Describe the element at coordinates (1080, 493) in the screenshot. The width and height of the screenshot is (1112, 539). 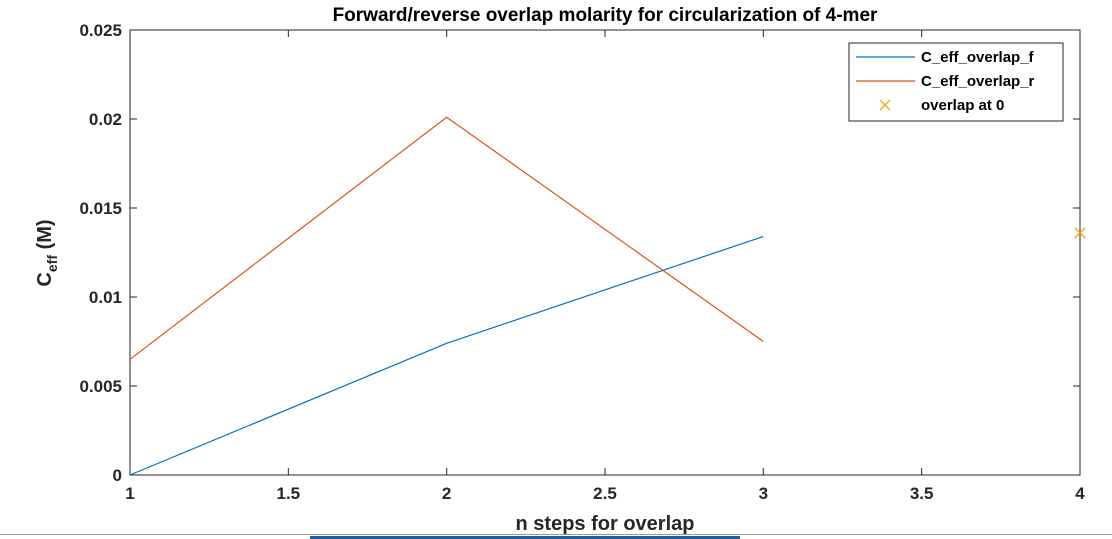
I see `x-tick-label: 4` at that location.